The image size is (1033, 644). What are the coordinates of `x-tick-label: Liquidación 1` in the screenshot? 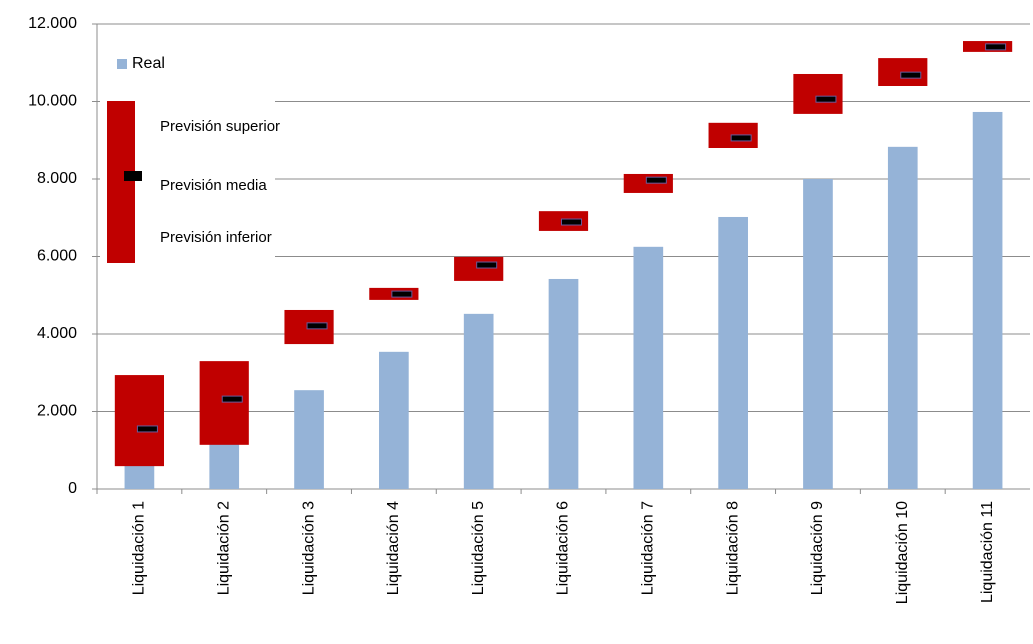 It's located at (139, 548).